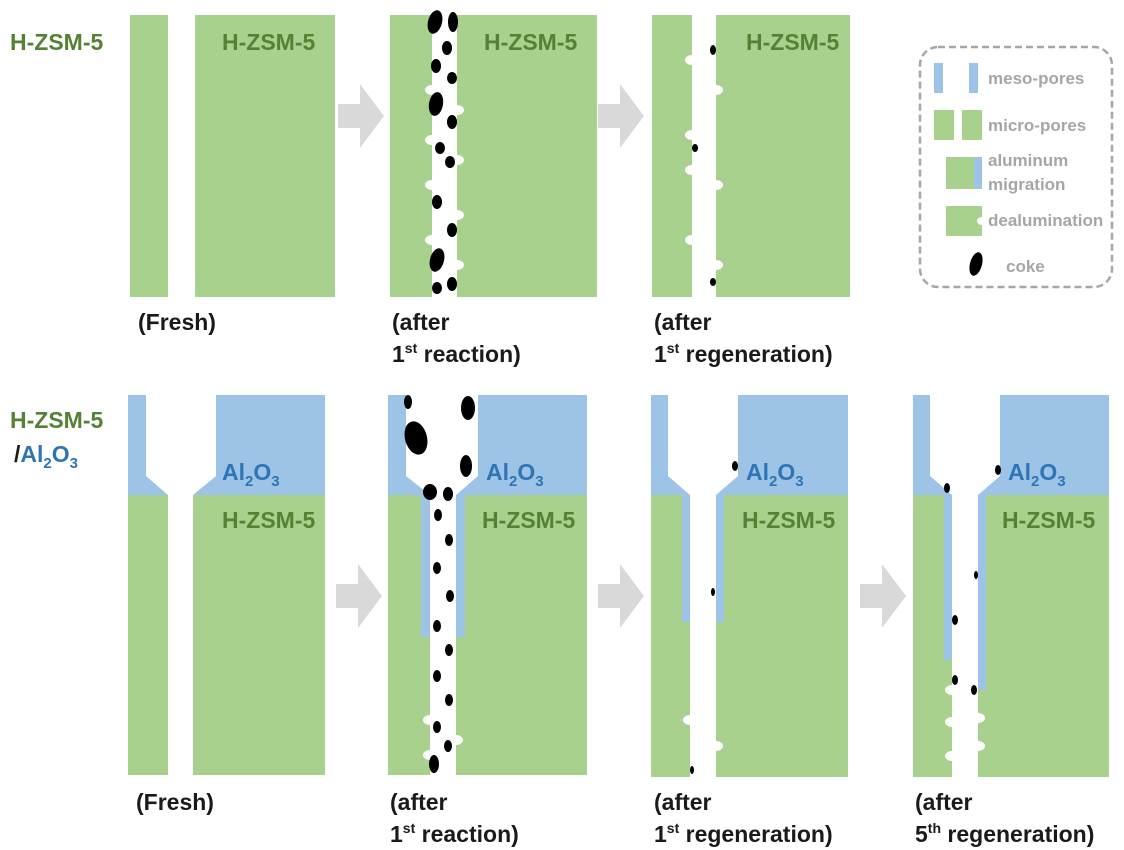 The image size is (1124, 850). I want to click on legend-item-micro-pores: micro-pores, so click(1010, 125).